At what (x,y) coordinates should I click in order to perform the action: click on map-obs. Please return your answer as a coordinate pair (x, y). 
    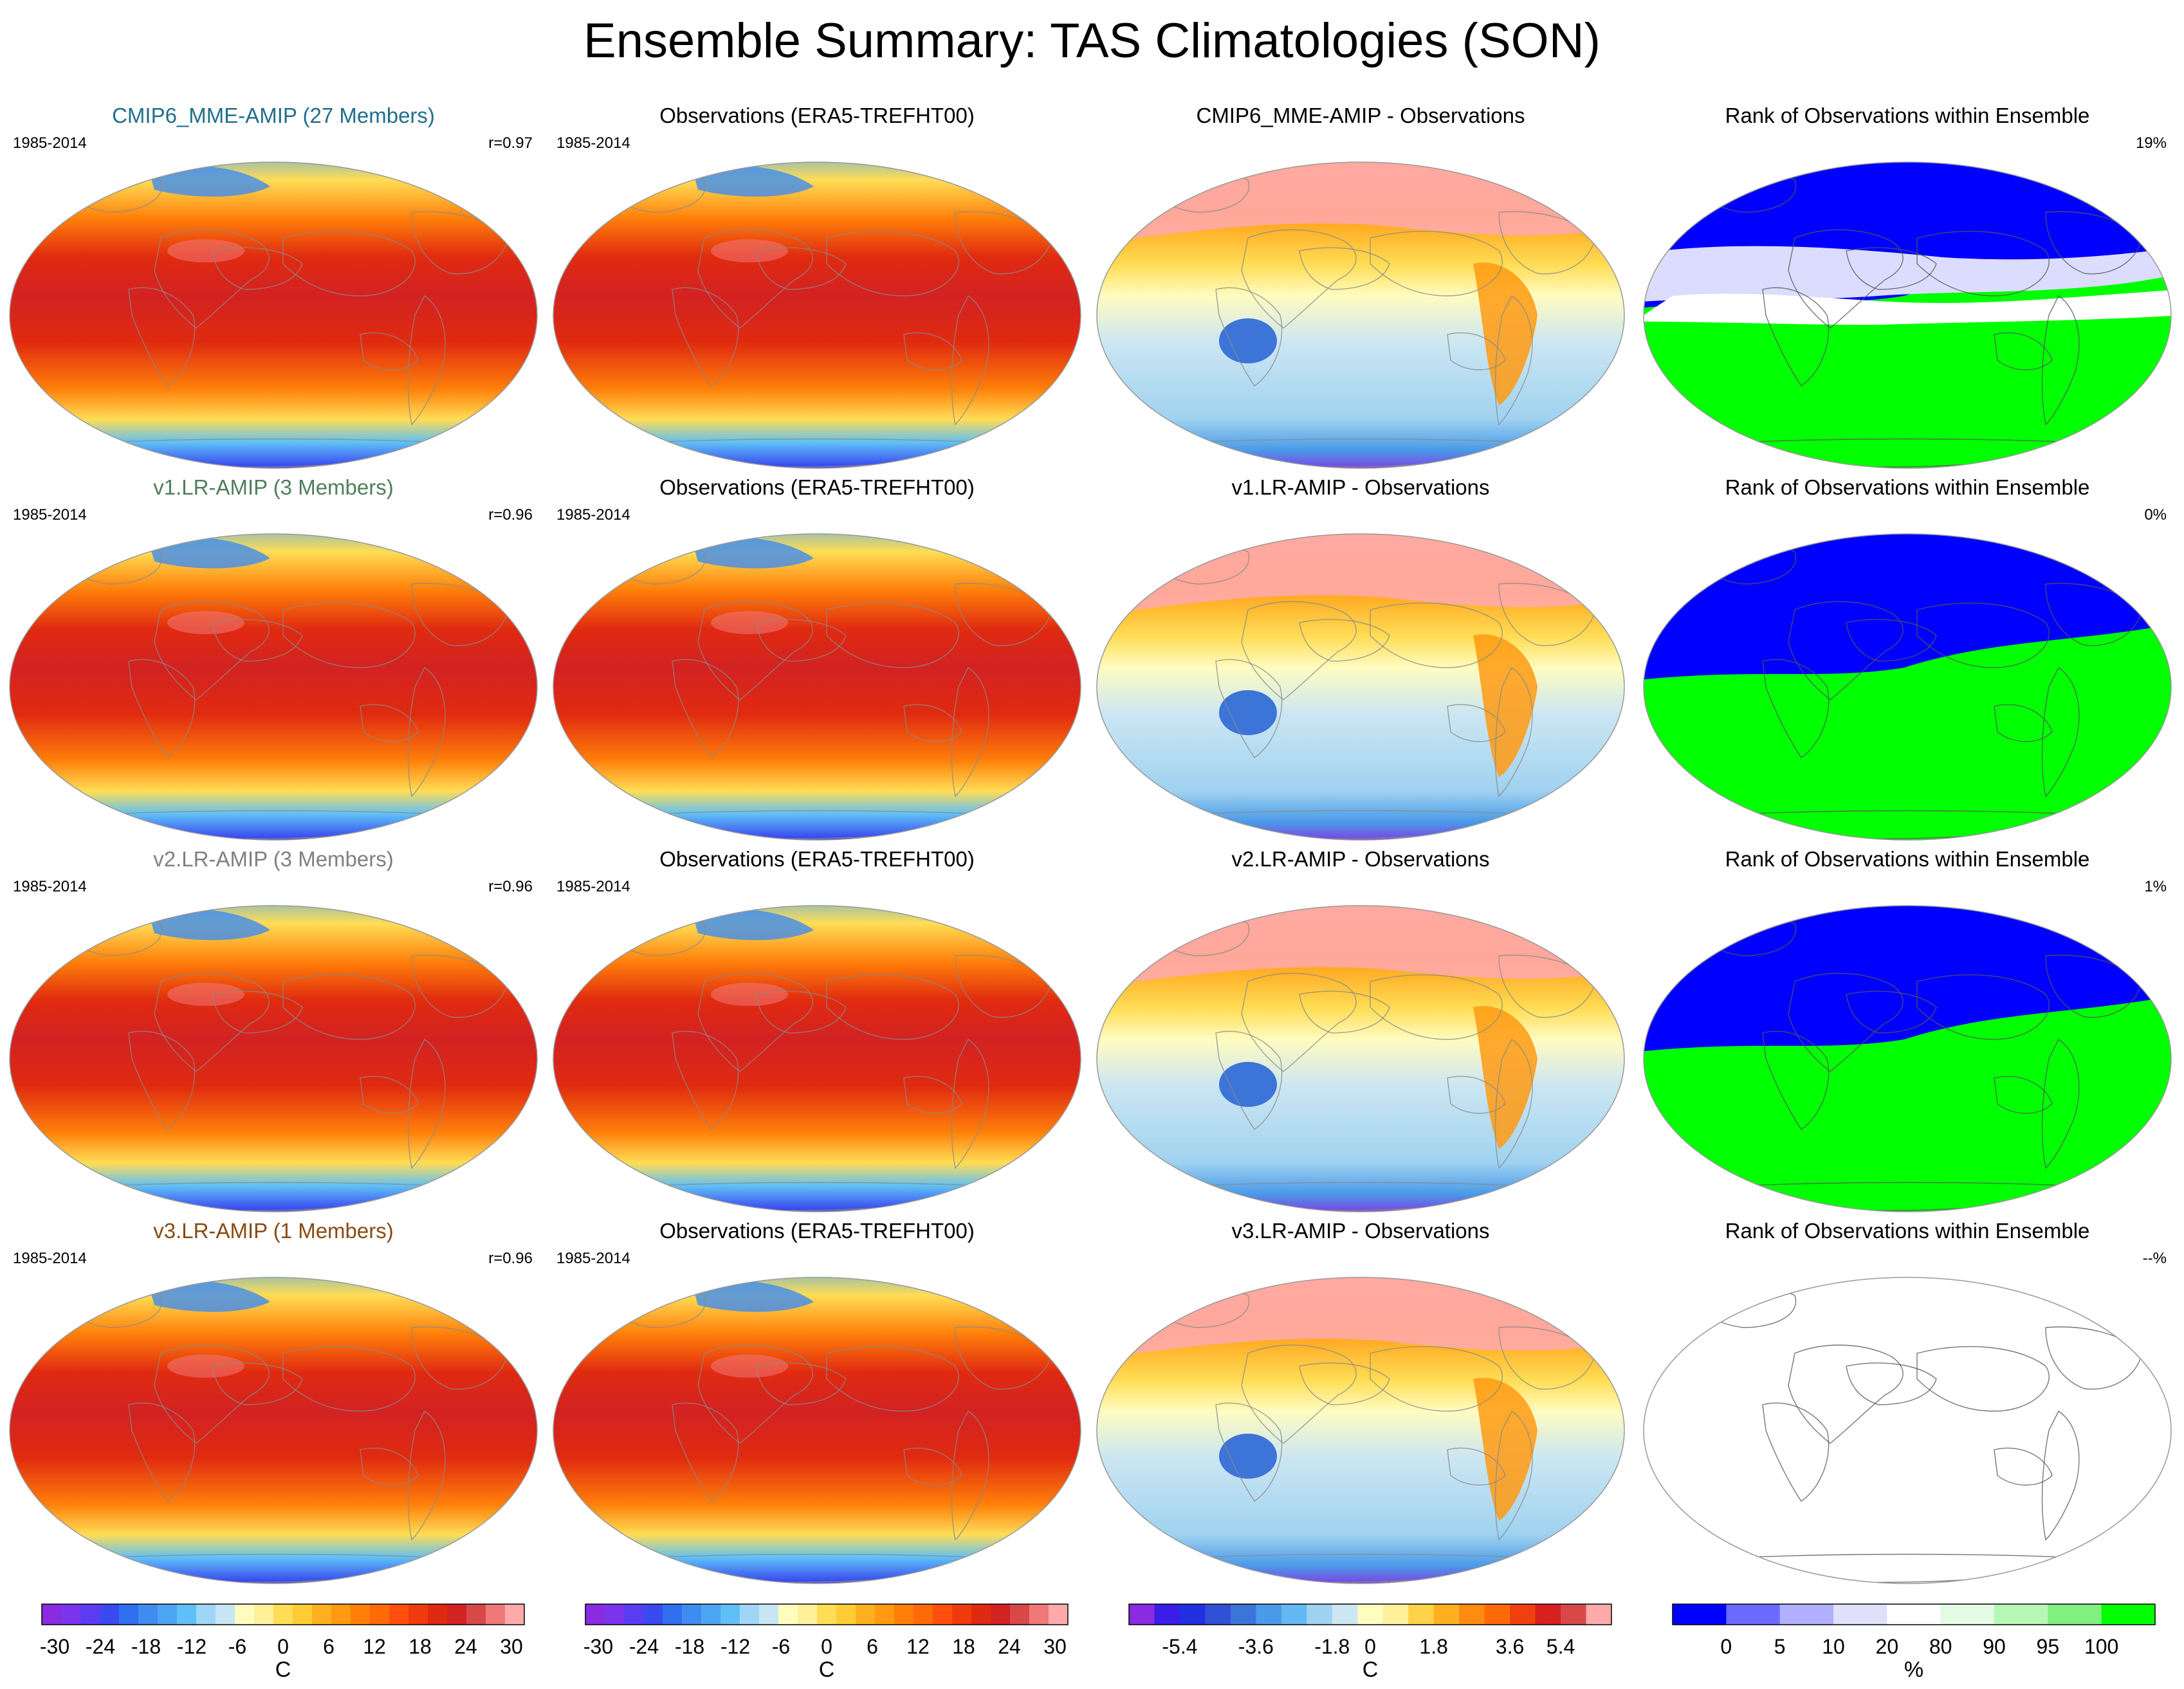
    Looking at the image, I should click on (817, 1430).